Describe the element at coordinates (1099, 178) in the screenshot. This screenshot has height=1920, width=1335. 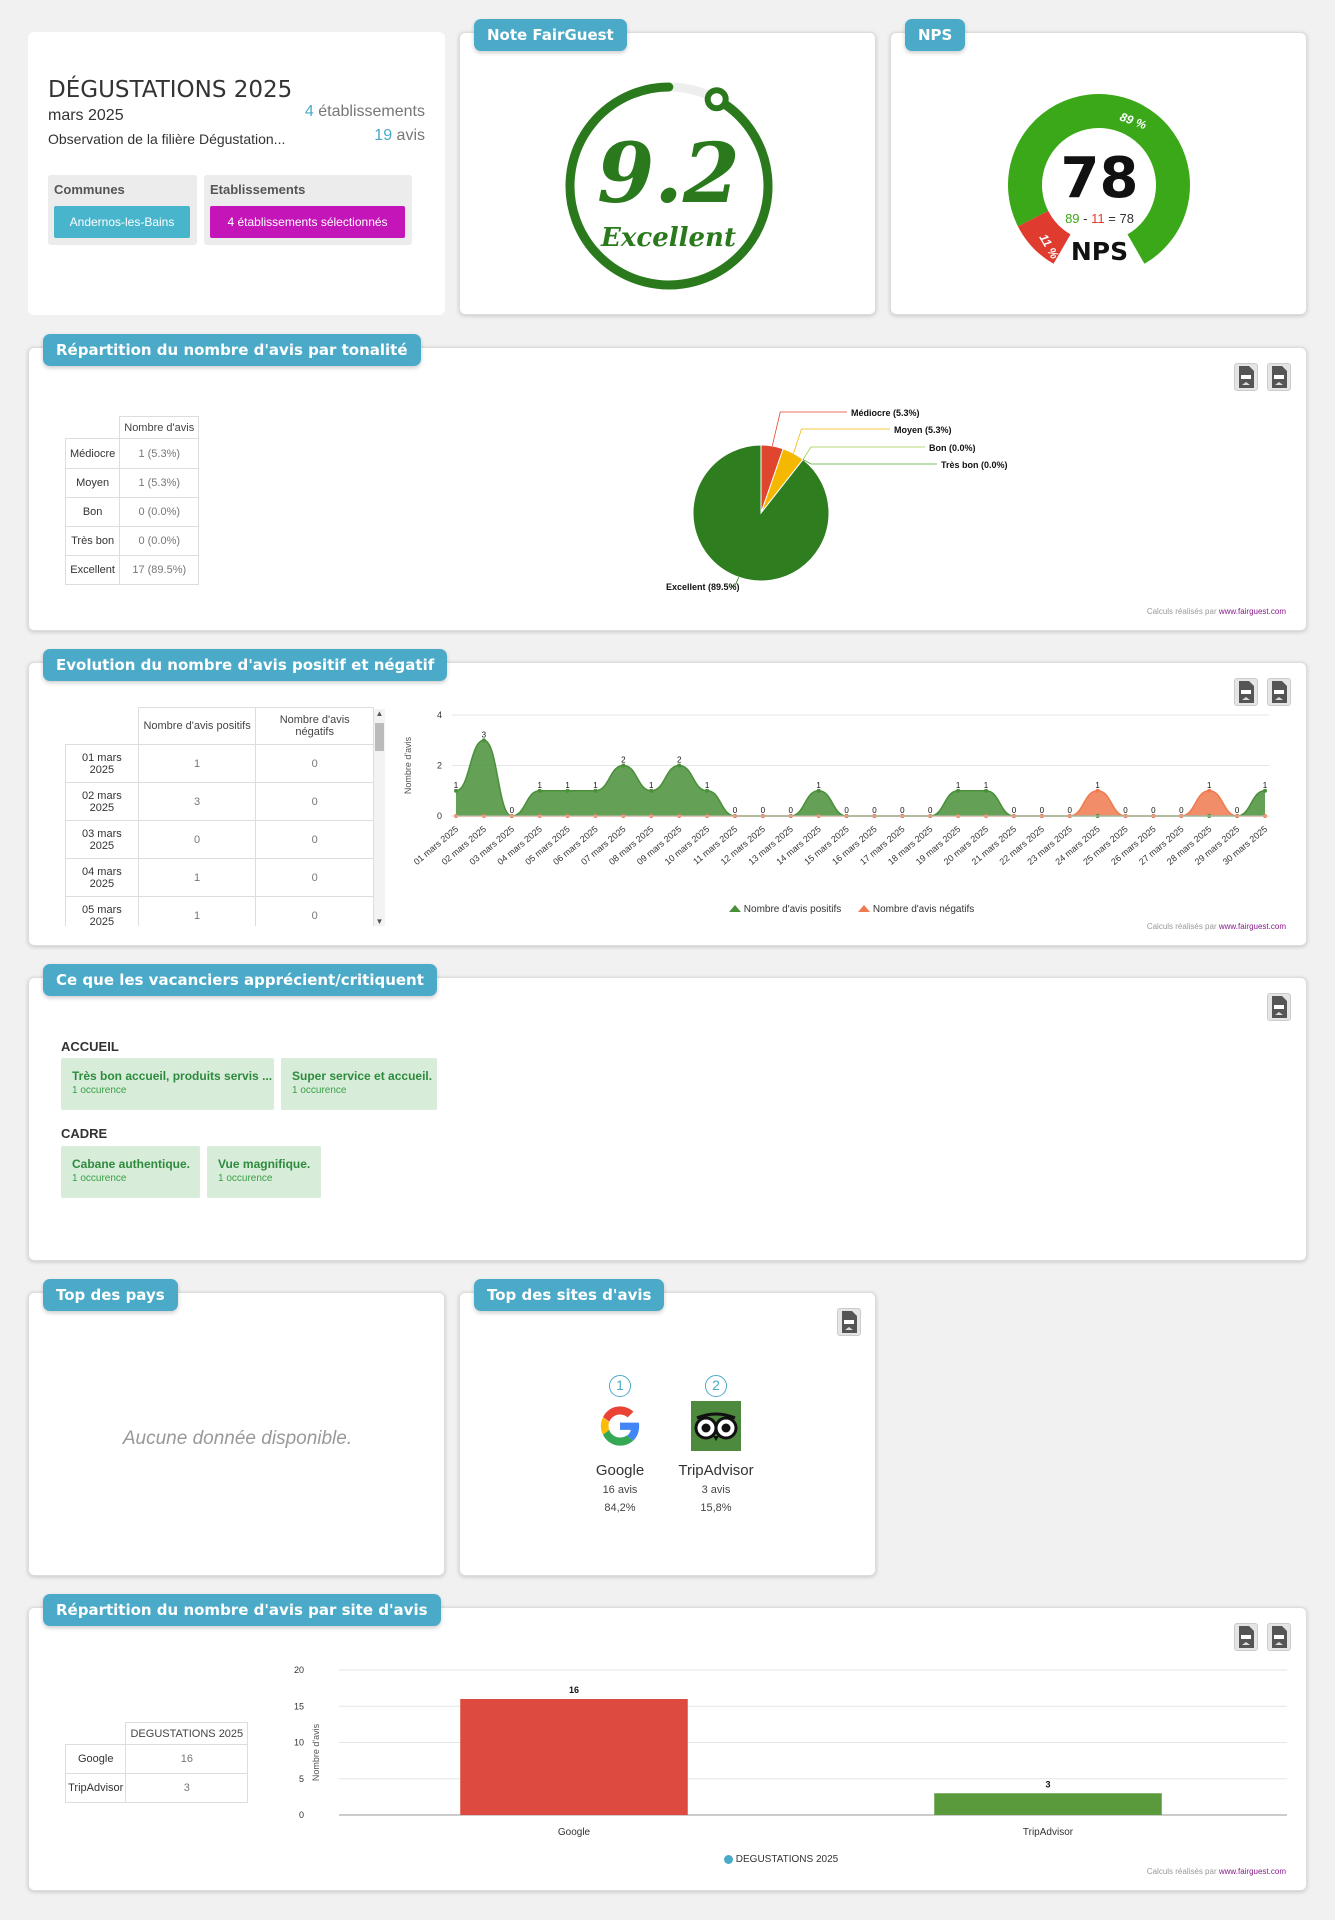
I see `nps-value: 78` at that location.